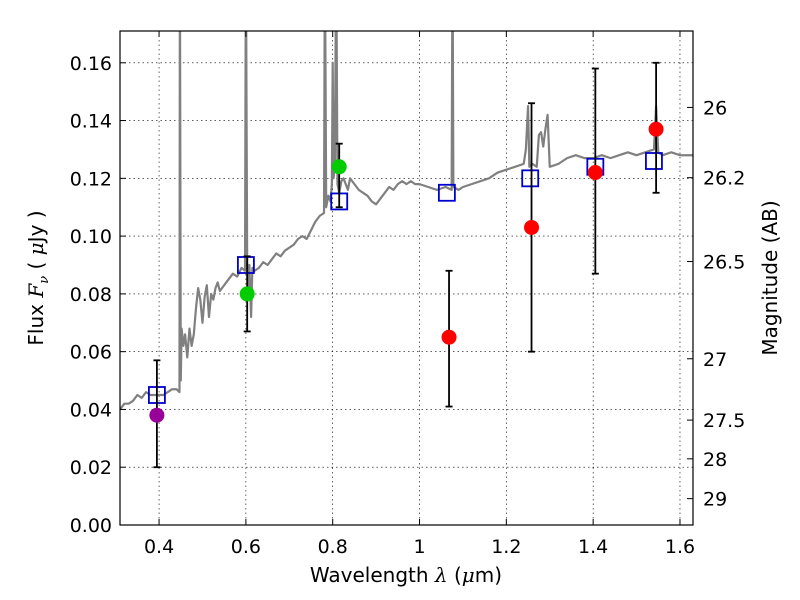 Image resolution: width=800 pixels, height=600 pixels. I want to click on mag-tick-label: 27.5, so click(724, 421).